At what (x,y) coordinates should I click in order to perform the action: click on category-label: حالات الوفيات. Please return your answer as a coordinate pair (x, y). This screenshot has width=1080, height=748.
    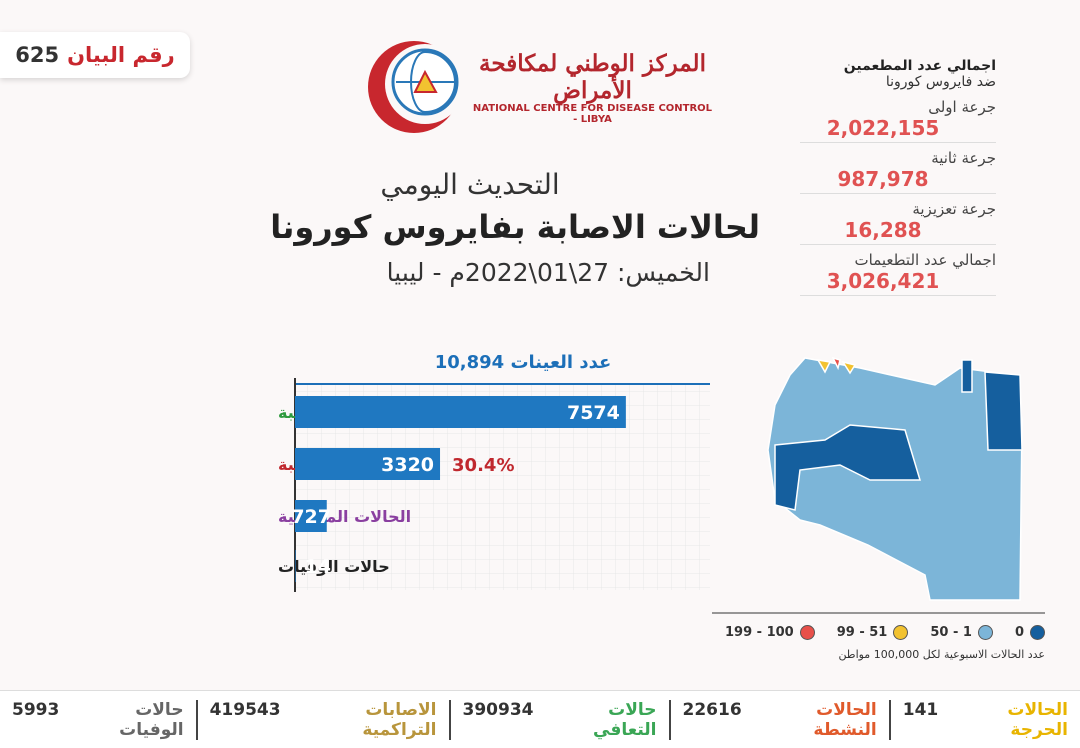
    Looking at the image, I should click on (334, 566).